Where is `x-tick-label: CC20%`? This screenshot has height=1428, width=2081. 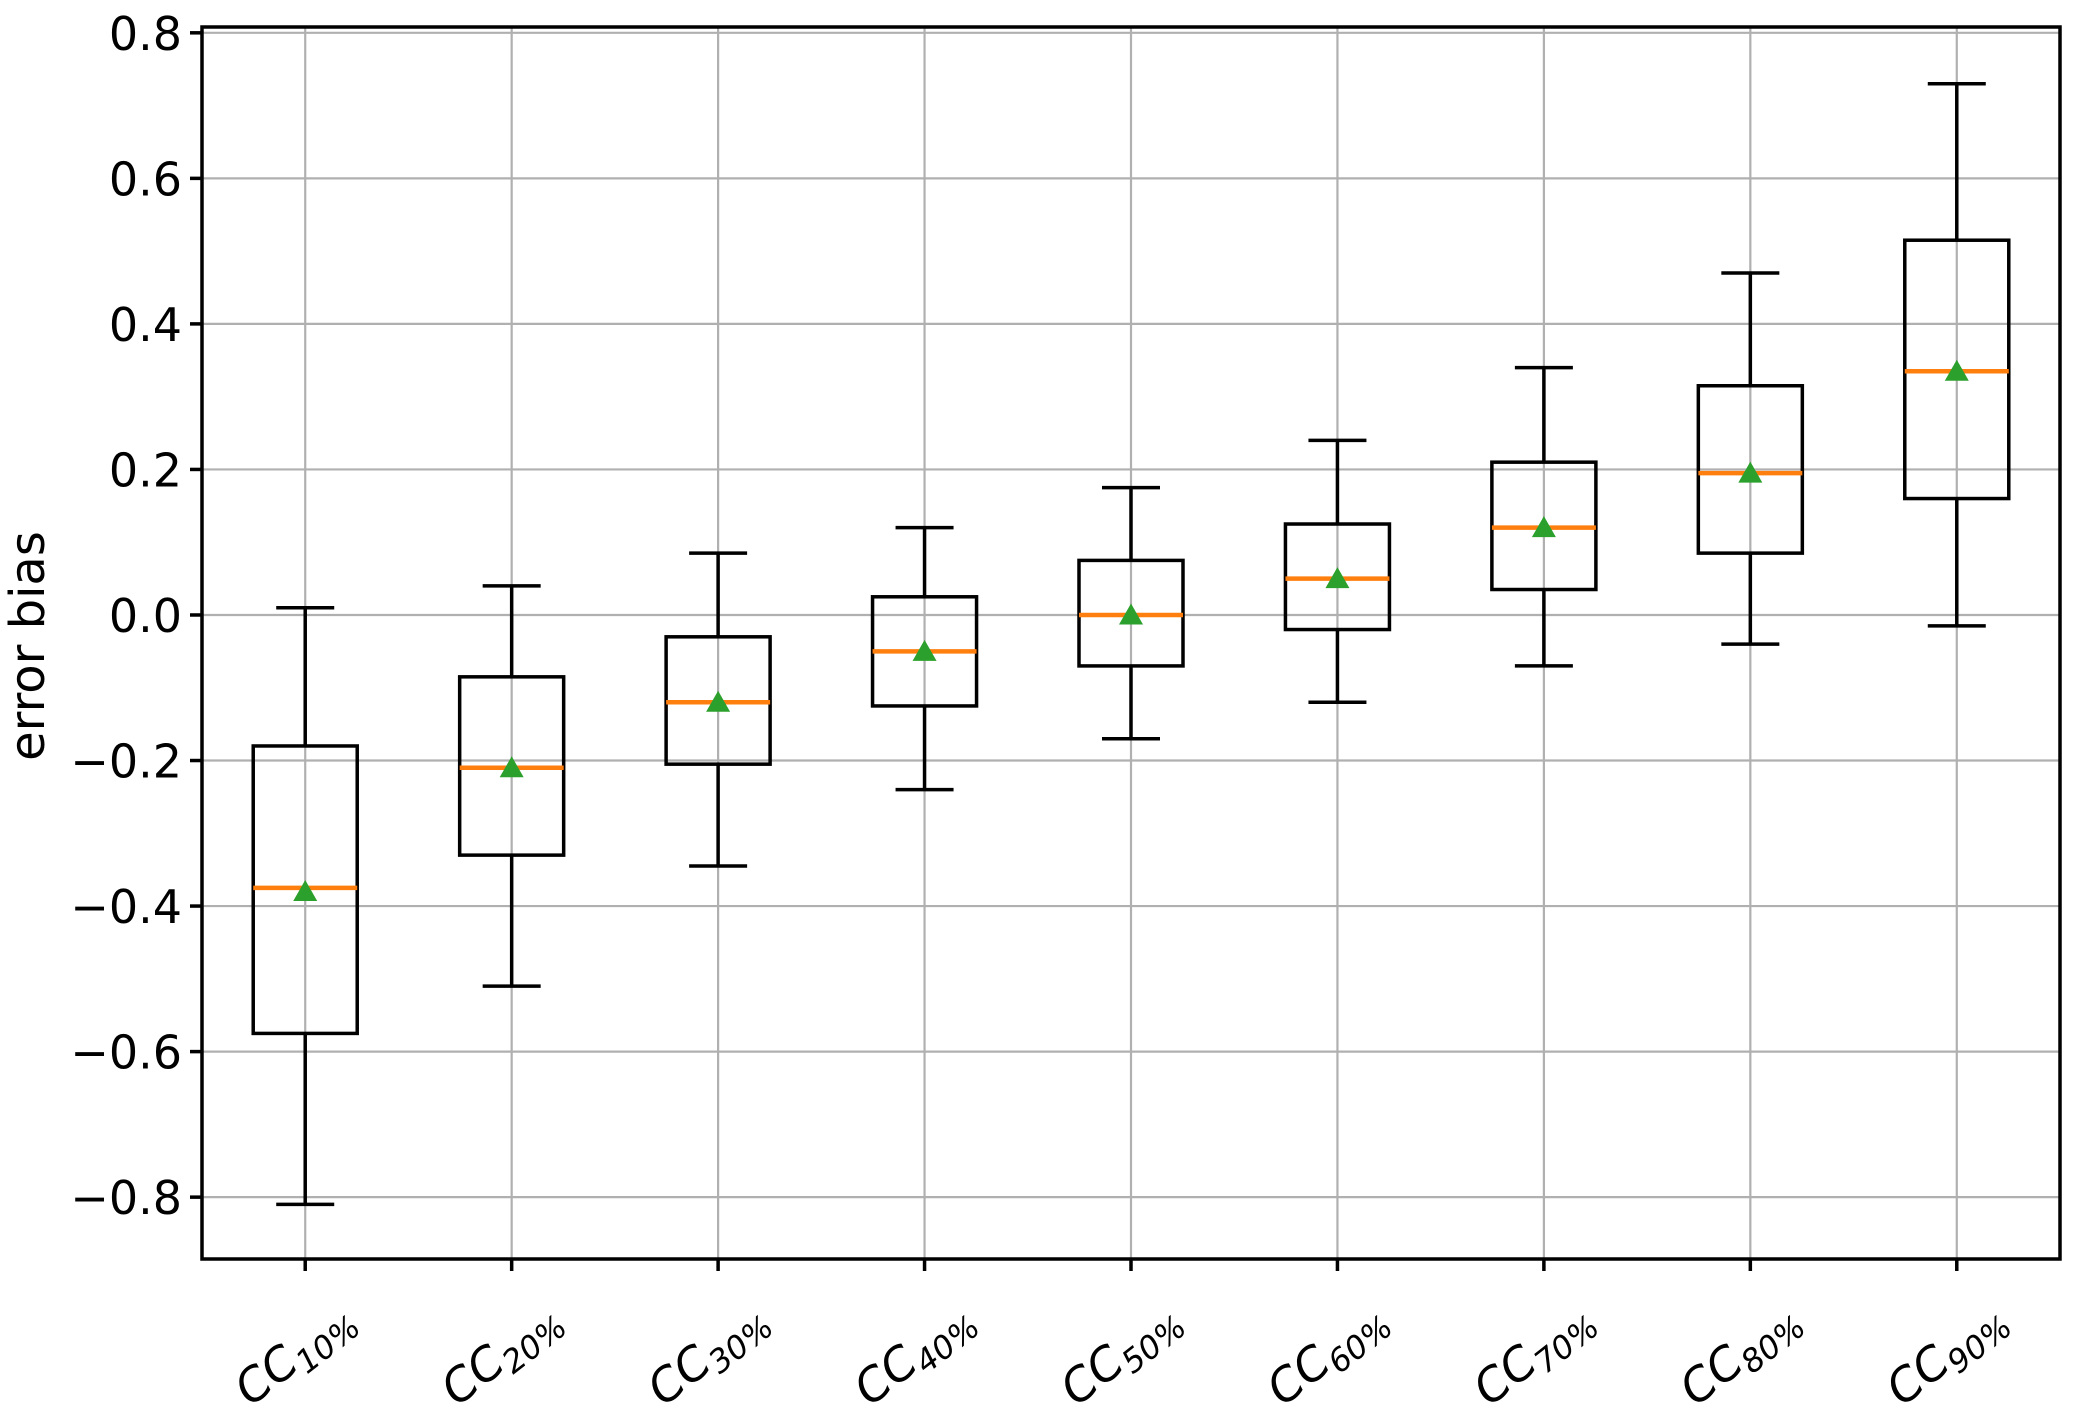 x-tick-label: CC20% is located at coordinates (503, 1355).